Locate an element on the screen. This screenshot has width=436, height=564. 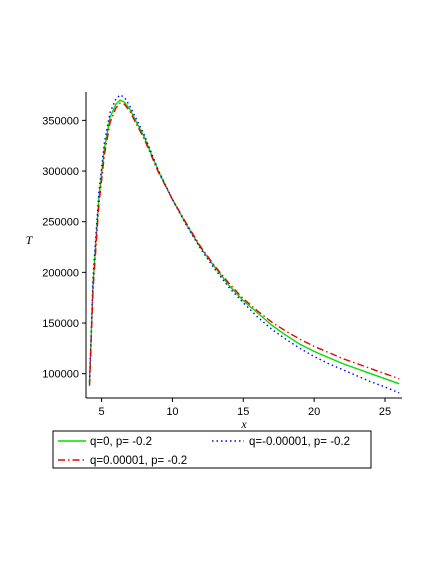
x-tick-label: 15 is located at coordinates (243, 412).